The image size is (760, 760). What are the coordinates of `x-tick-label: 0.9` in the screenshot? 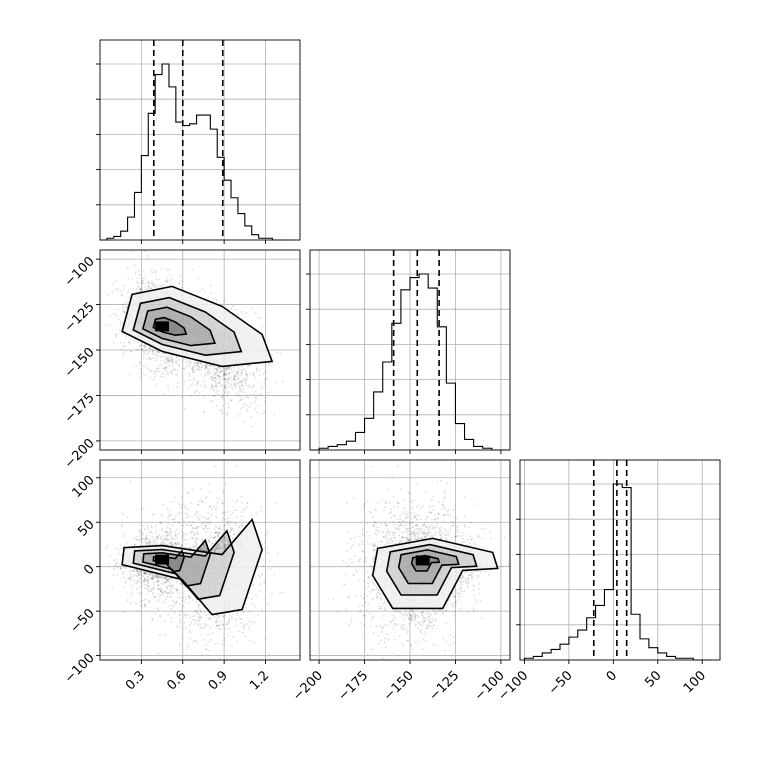 It's located at (218, 680).